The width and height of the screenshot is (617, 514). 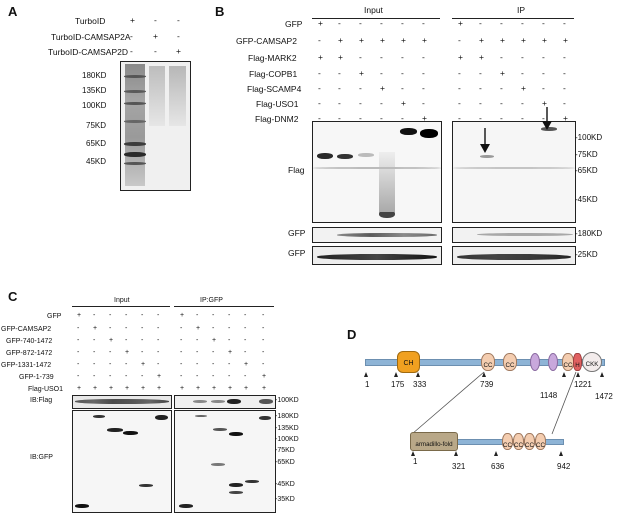 What do you see at coordinates (96, 143) in the screenshot?
I see `marker-label: 65KD` at bounding box center [96, 143].